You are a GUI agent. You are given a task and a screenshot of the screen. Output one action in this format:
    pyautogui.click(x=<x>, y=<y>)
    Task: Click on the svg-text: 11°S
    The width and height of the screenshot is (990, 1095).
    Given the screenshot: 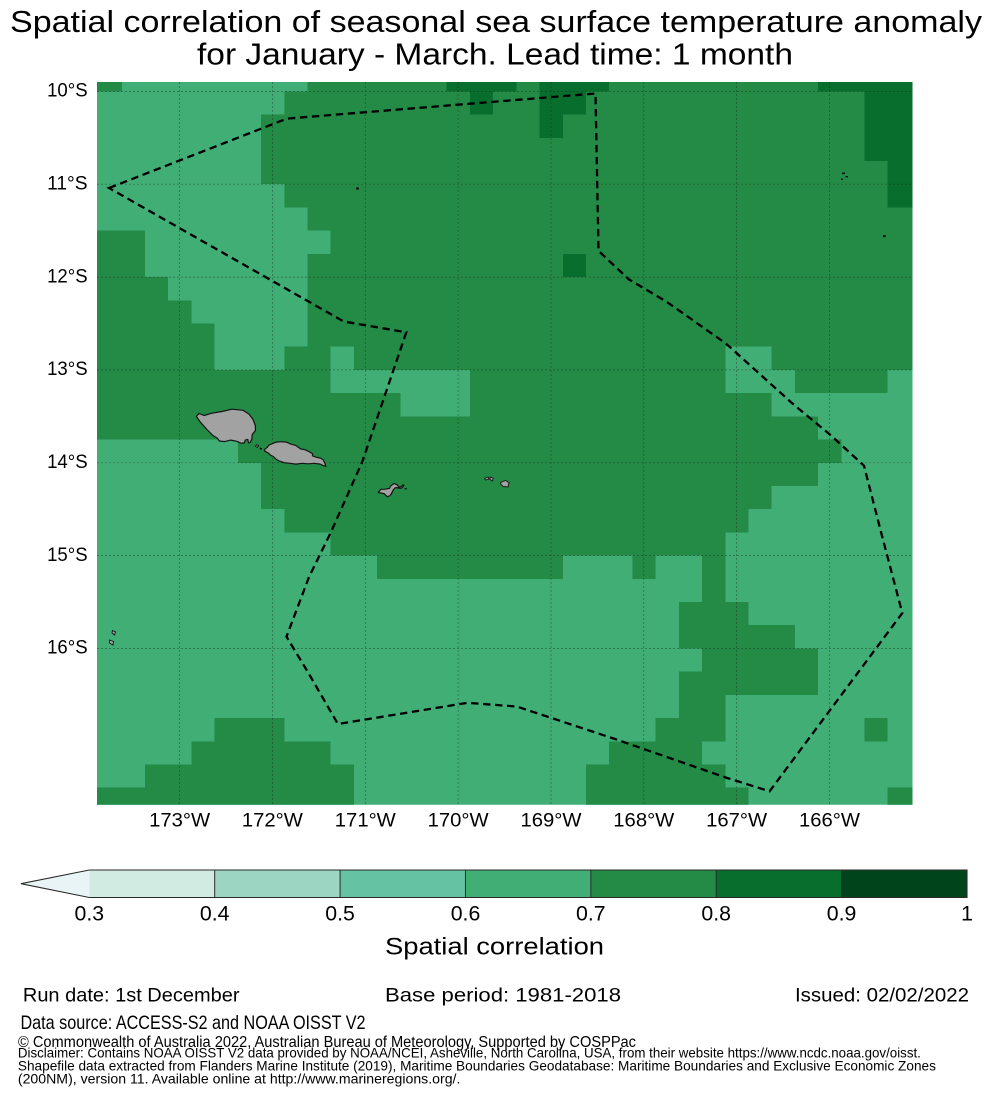 What is the action you would take?
    pyautogui.click(x=67, y=183)
    